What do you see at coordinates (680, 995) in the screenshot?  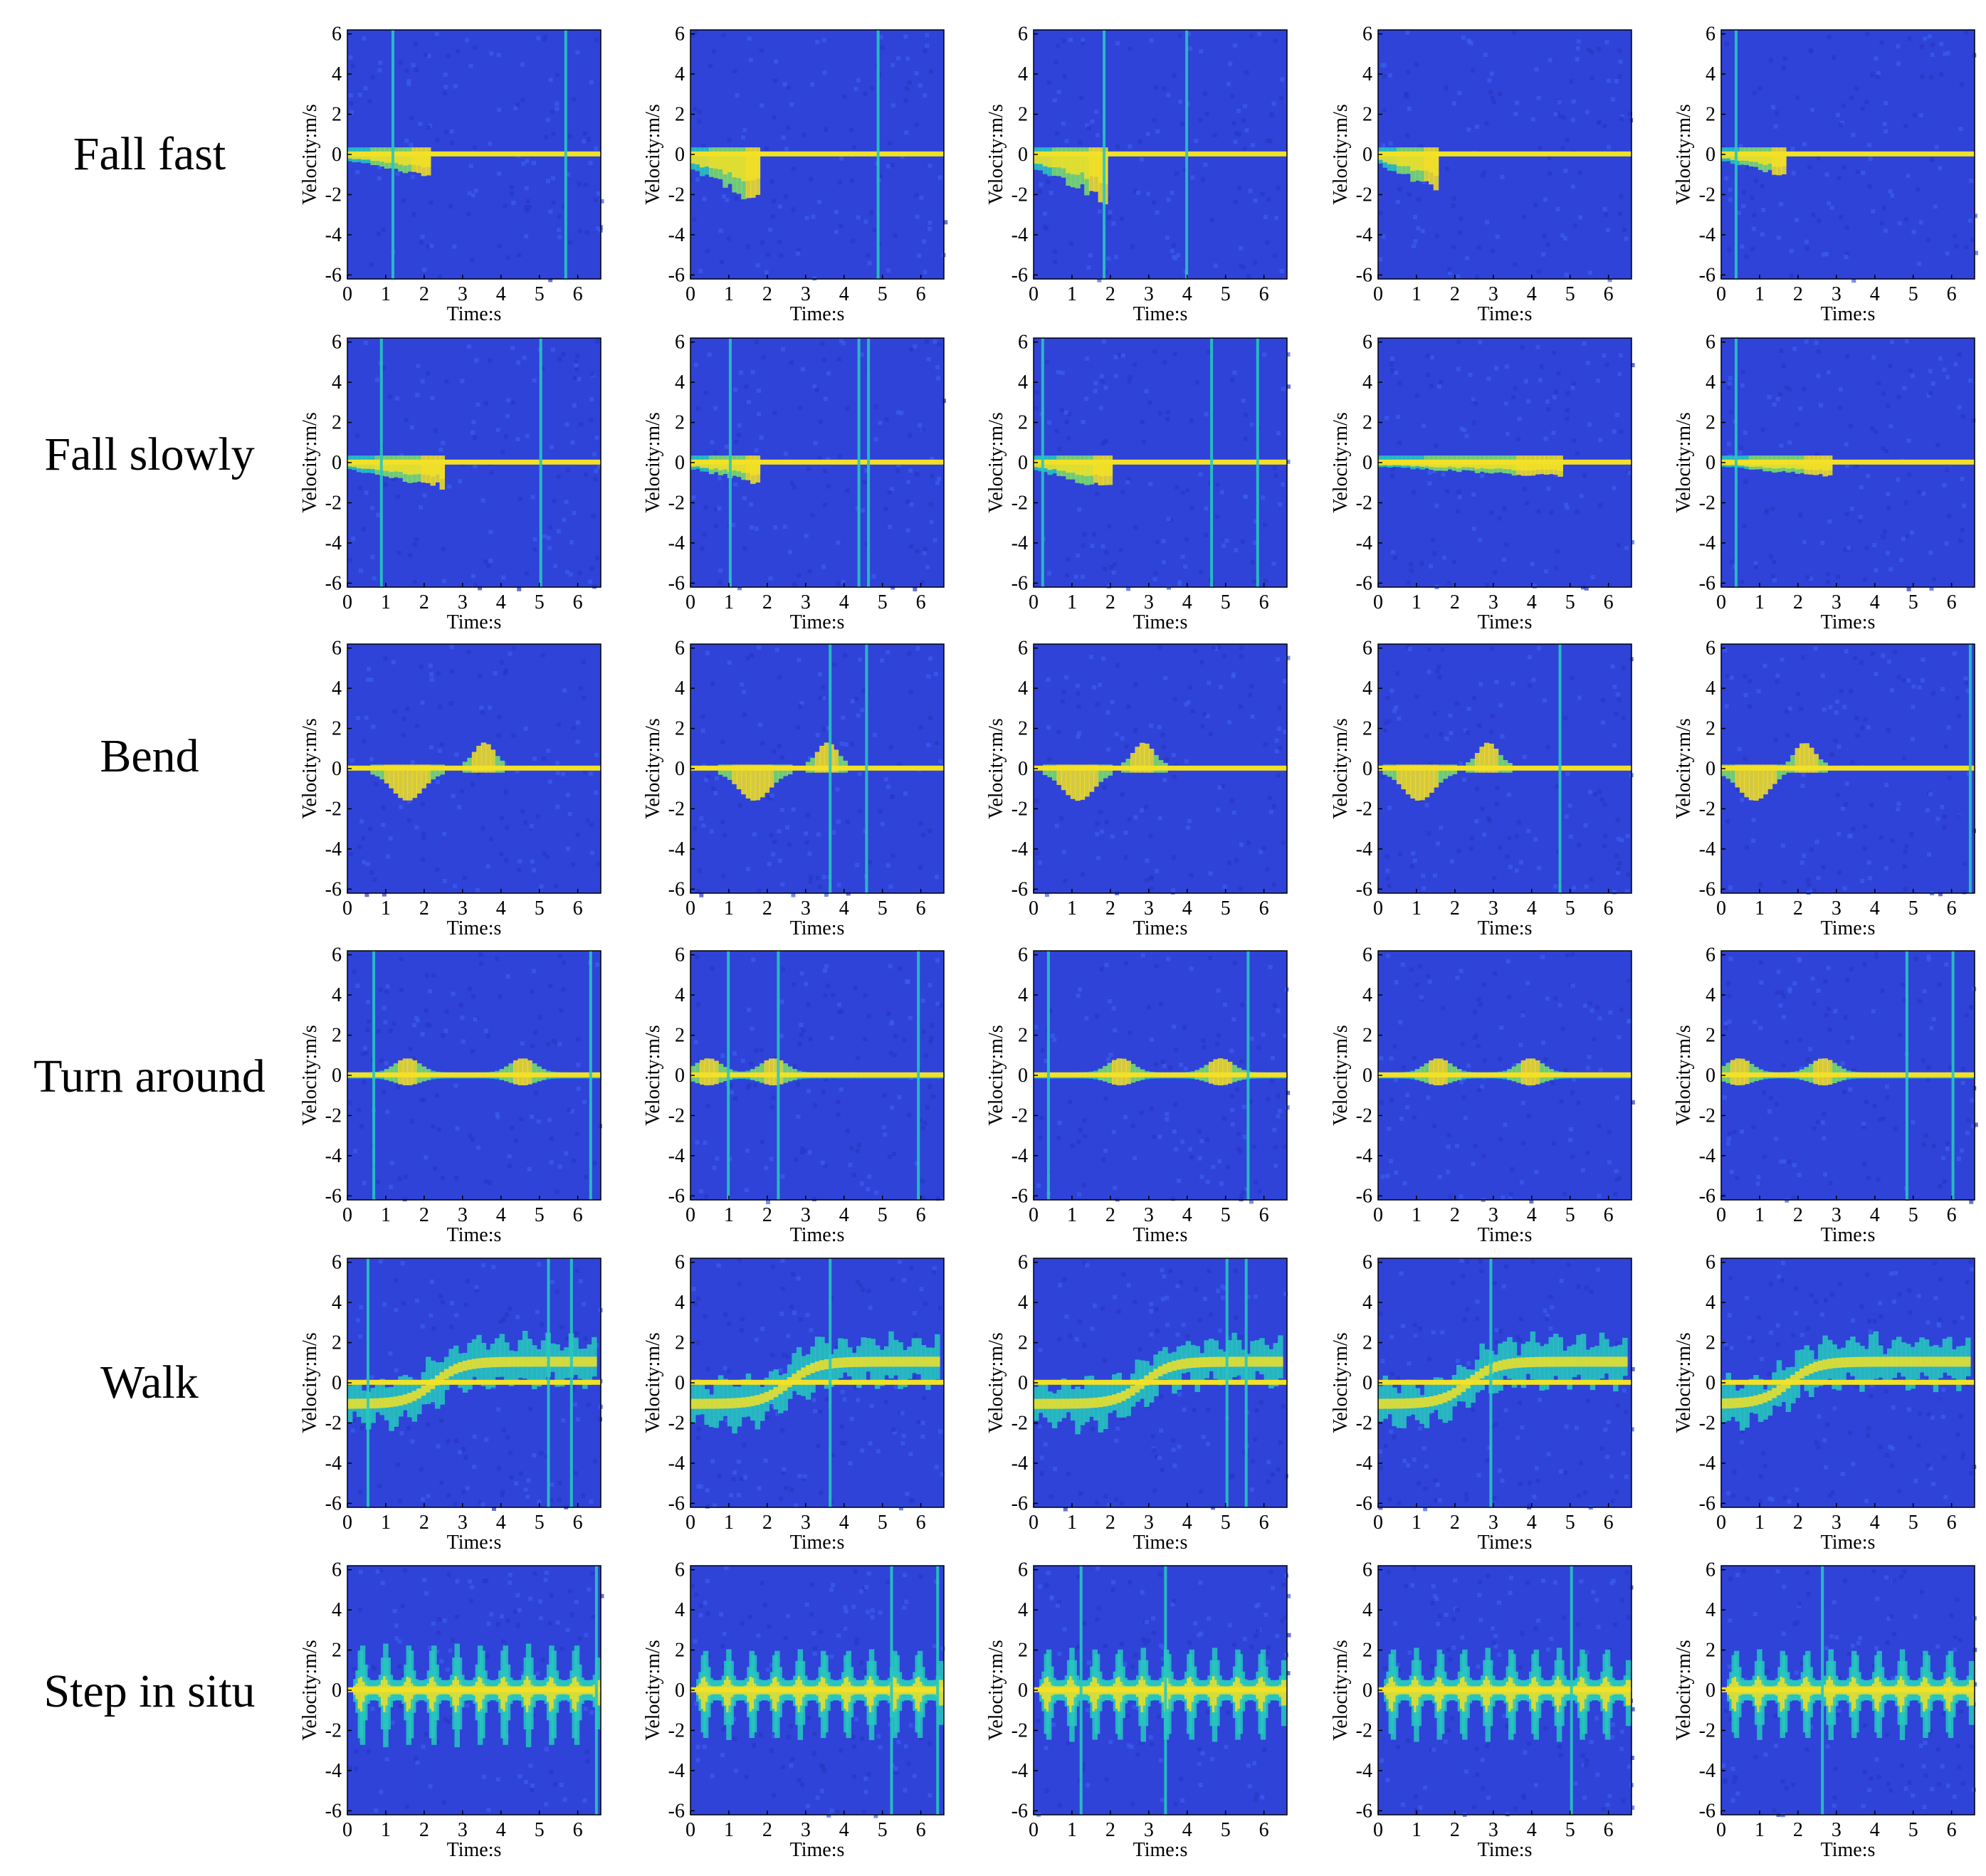 I see `y-tick-label: 4` at bounding box center [680, 995].